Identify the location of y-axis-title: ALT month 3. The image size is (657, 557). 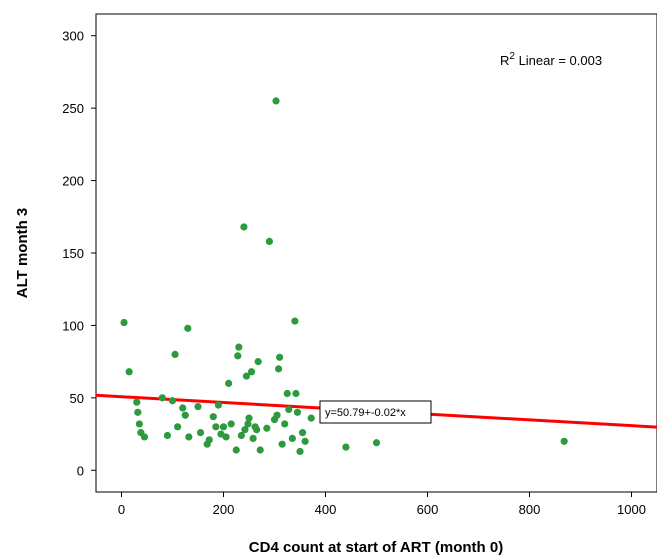
(22, 253).